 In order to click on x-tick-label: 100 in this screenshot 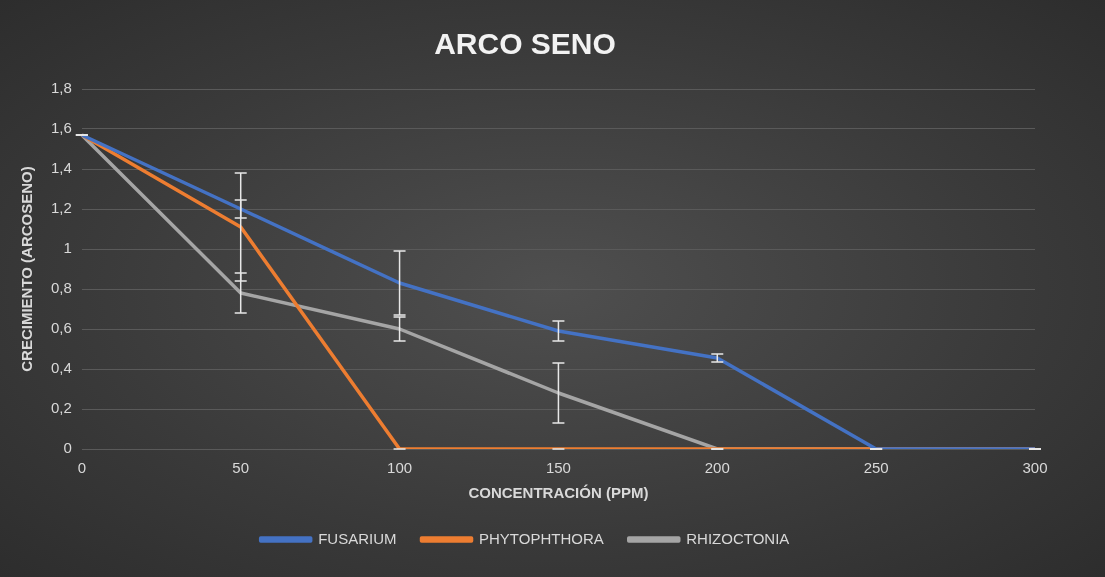, I will do `click(400, 468)`.